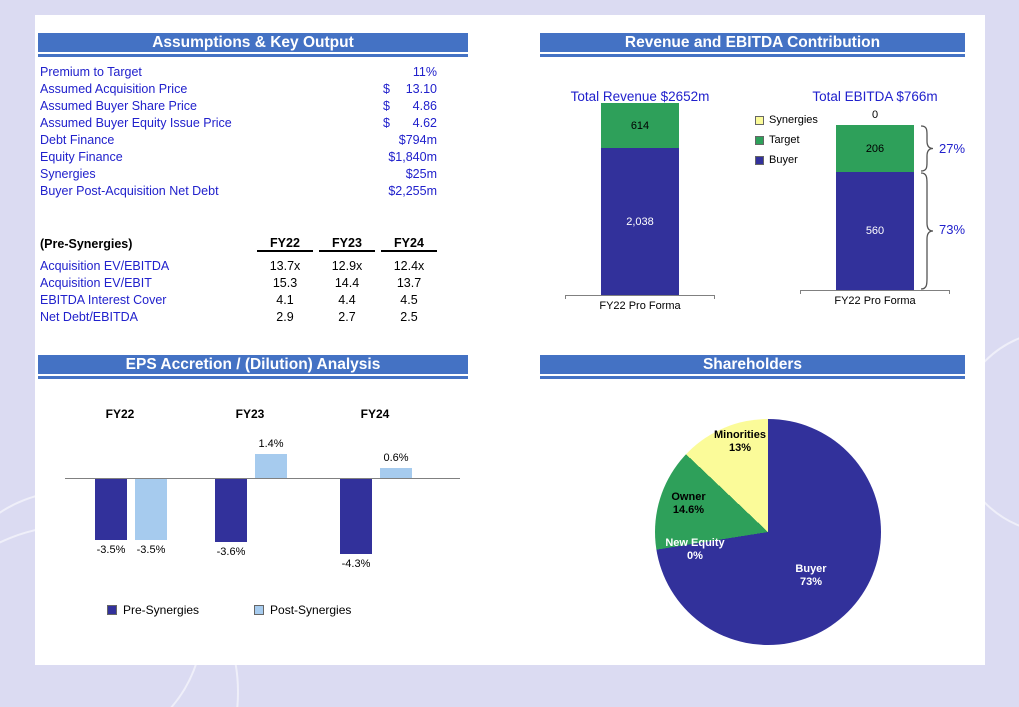 This screenshot has width=1019, height=707. What do you see at coordinates (412, 190) in the screenshot?
I see `assumption-value: $2,255m` at bounding box center [412, 190].